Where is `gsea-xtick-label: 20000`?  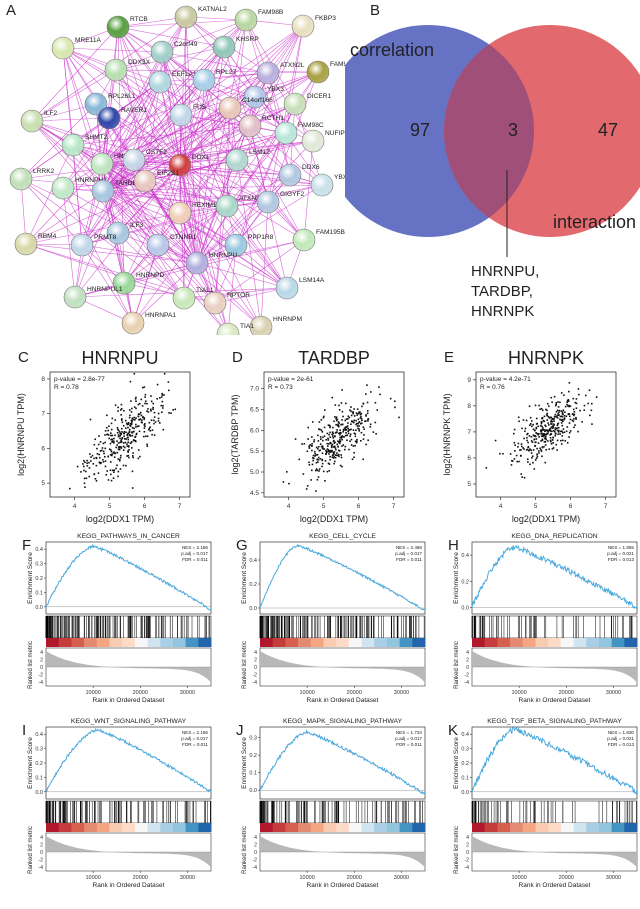 gsea-xtick-label: 20000 is located at coordinates (354, 878).